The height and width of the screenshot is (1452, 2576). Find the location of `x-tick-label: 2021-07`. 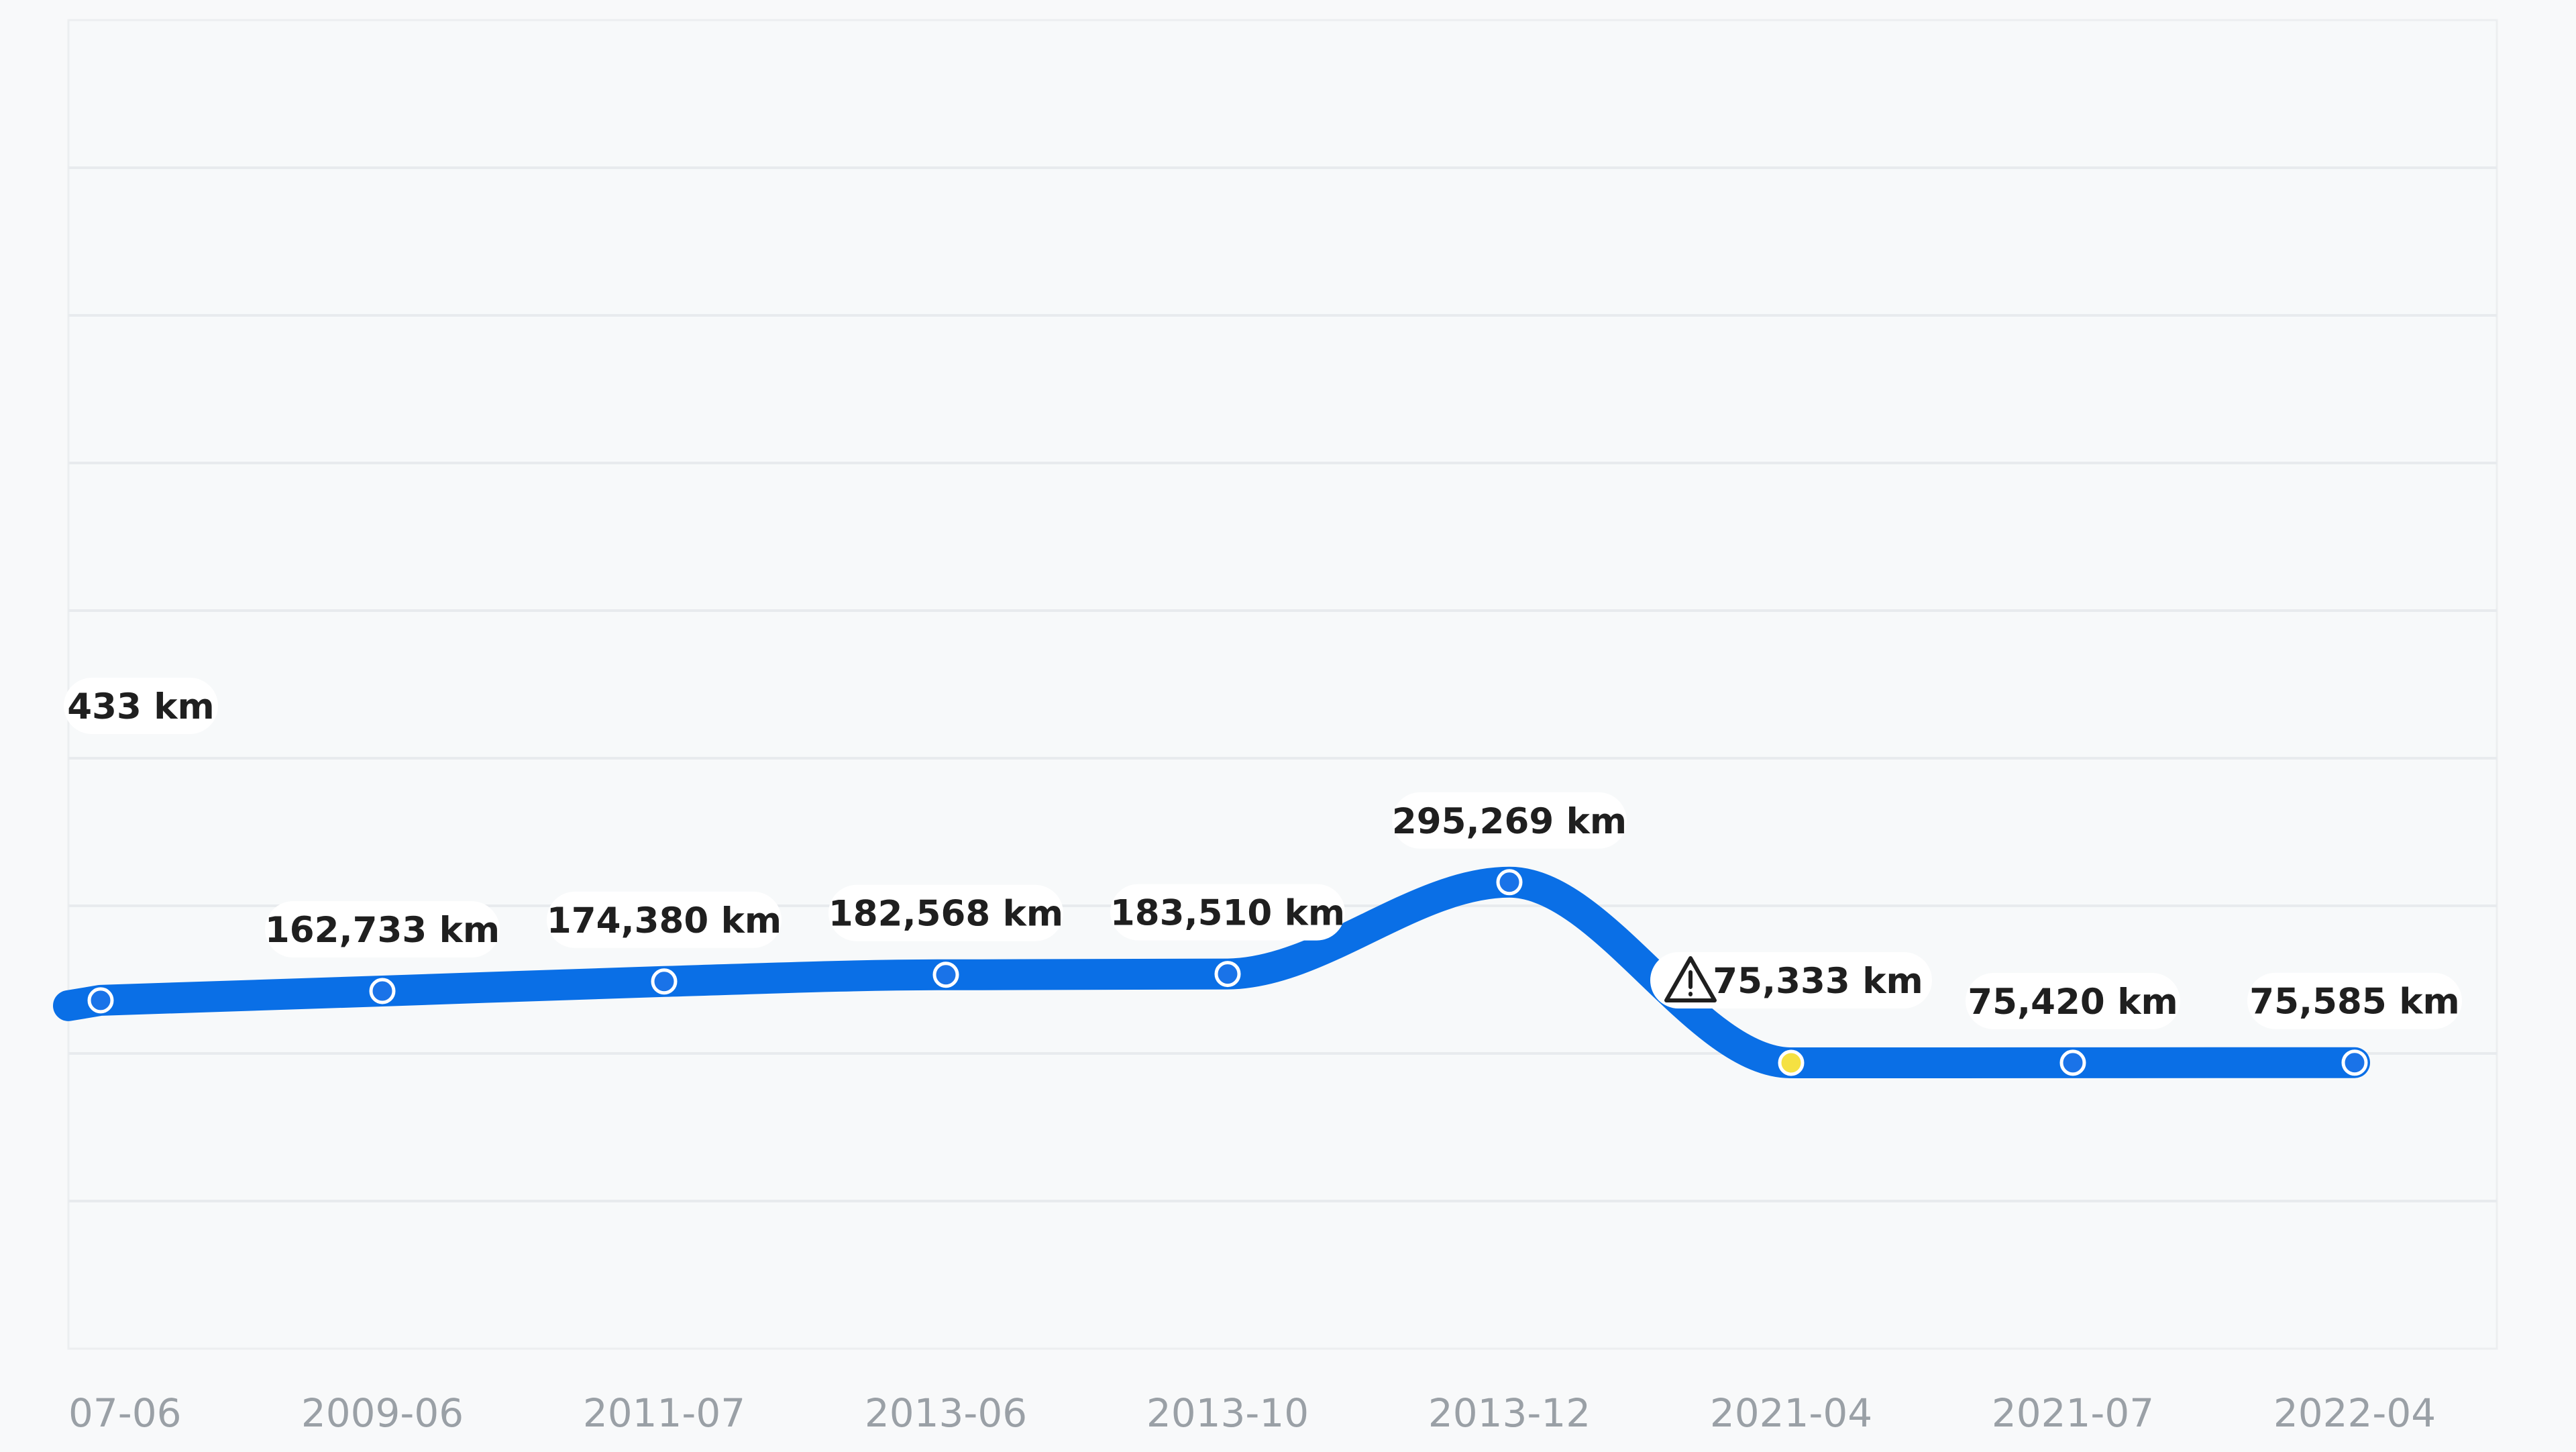

x-tick-label: 2021-07 is located at coordinates (2073, 1413).